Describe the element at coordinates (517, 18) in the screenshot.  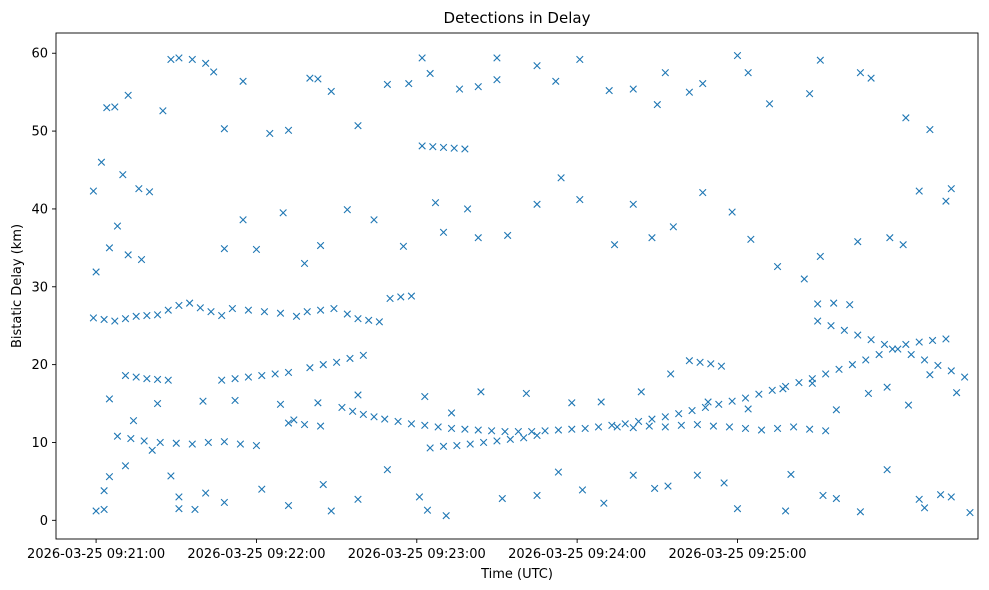
I see `chart-title: Detections in Delay` at that location.